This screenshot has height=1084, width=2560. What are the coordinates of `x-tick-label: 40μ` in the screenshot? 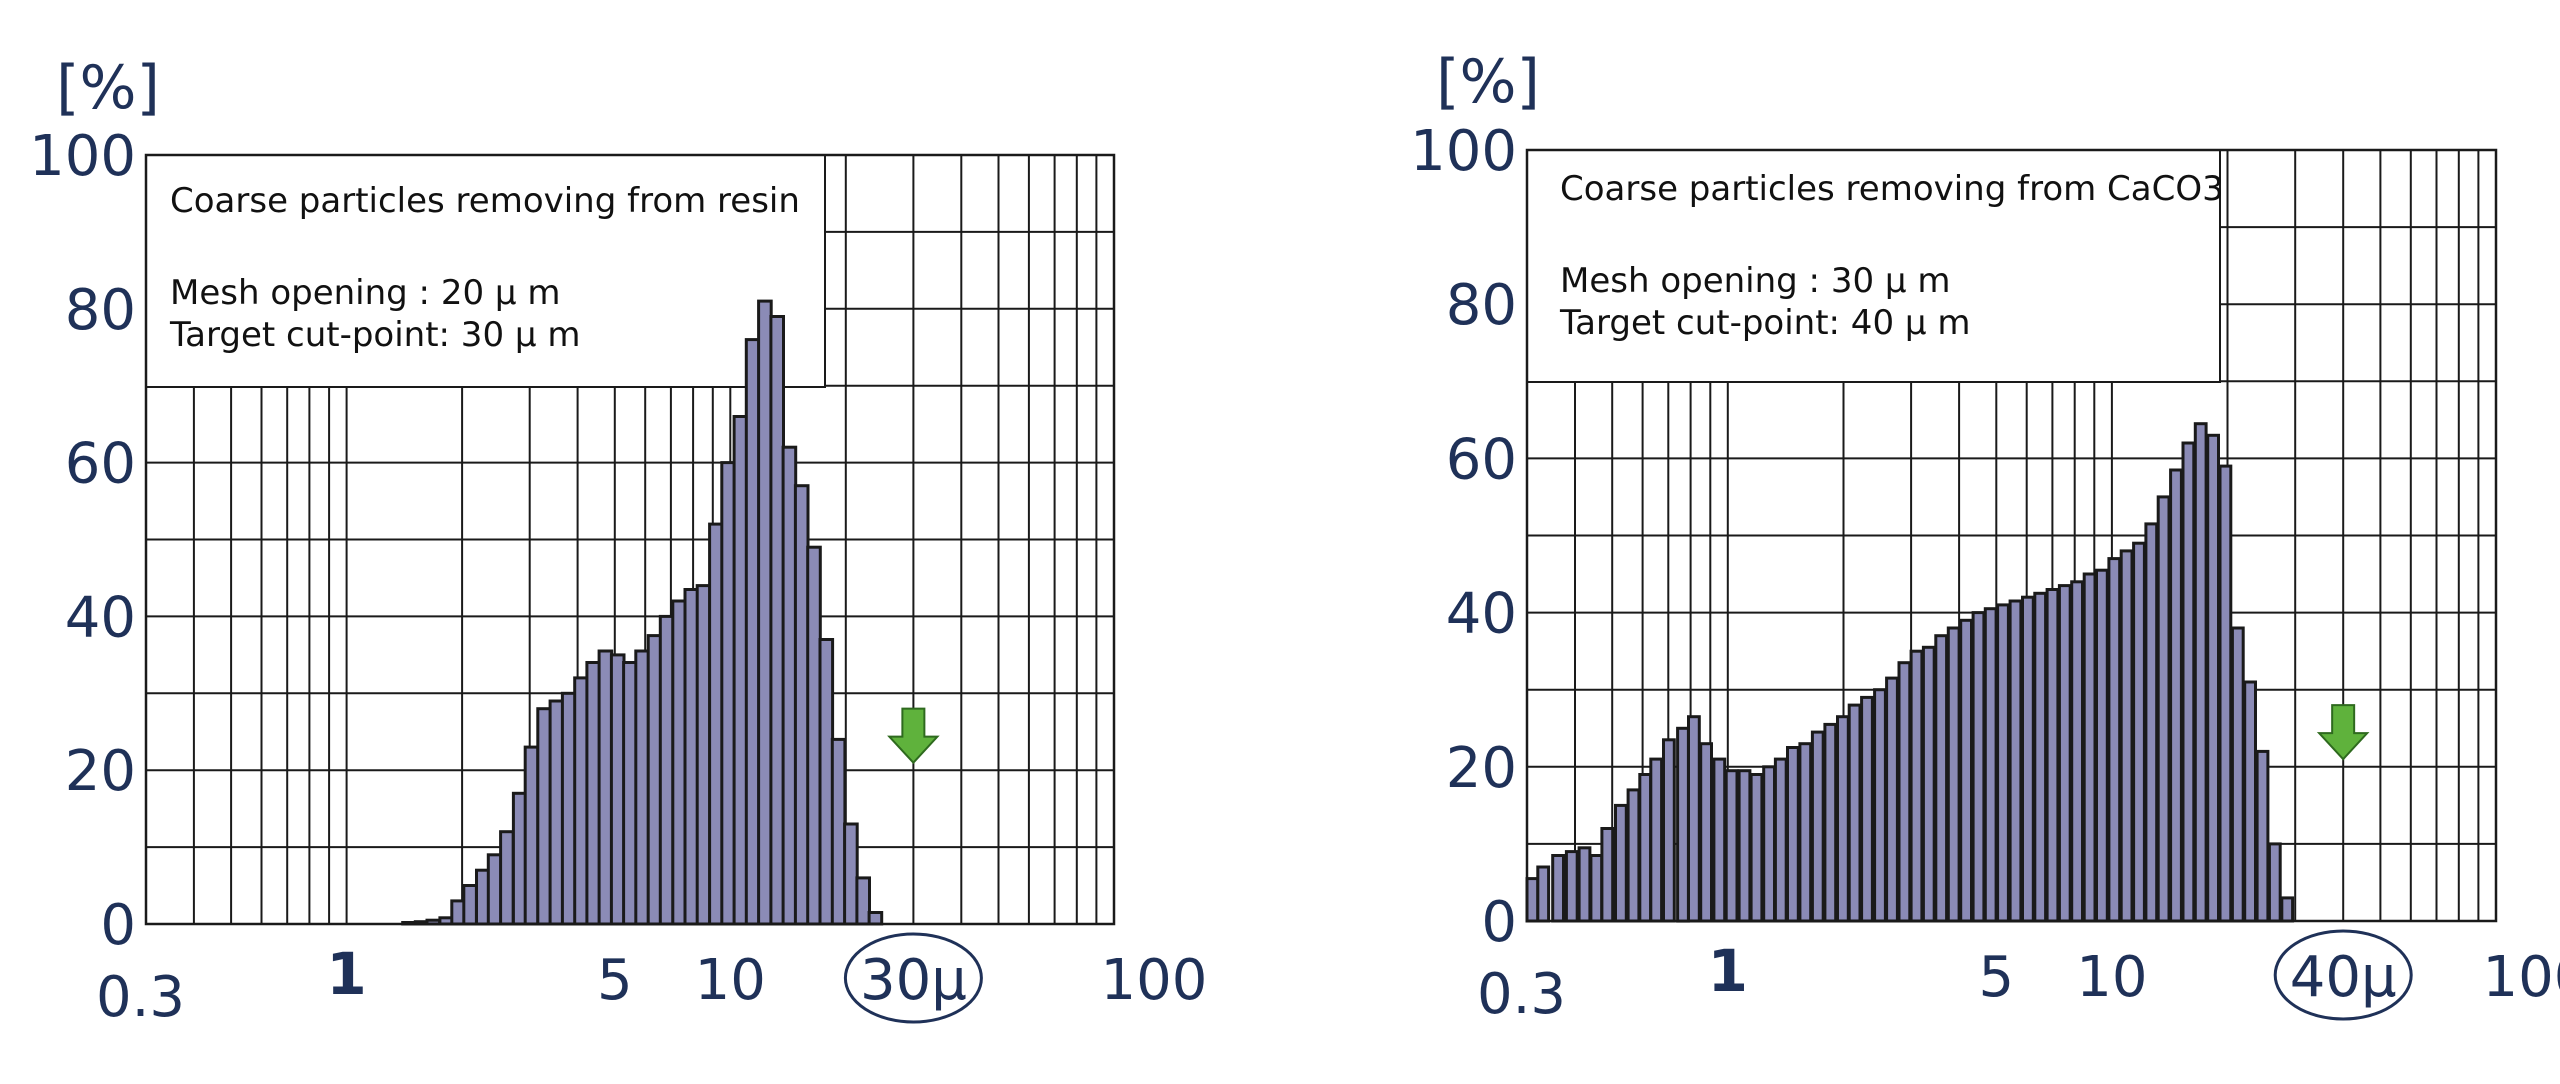 It's located at (2343, 977).